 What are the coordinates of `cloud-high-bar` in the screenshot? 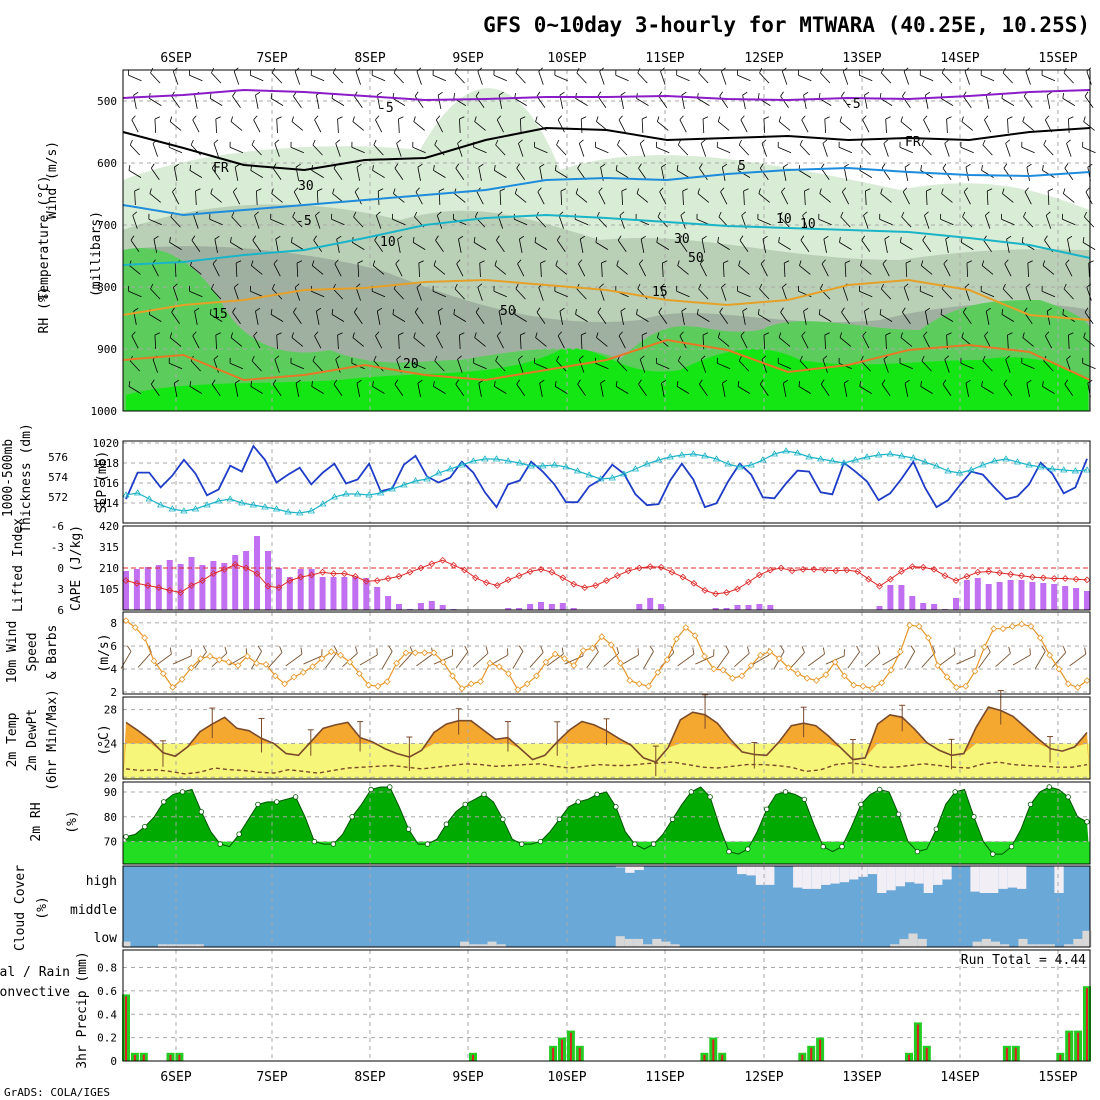 It's located at (742, 870).